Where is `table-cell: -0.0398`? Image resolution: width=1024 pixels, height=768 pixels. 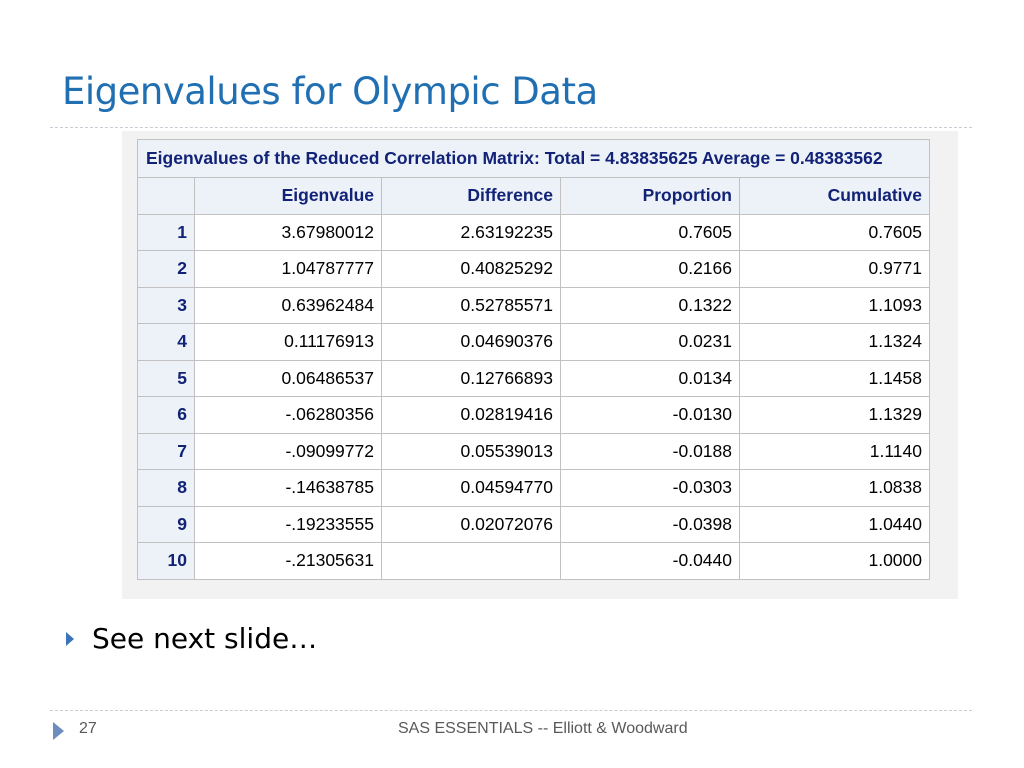 table-cell: -0.0398 is located at coordinates (650, 524).